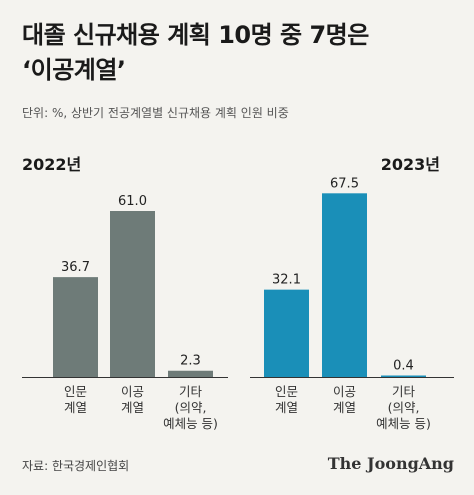  What do you see at coordinates (286, 280) in the screenshot?
I see `value-label-1-0: 32.1` at bounding box center [286, 280].